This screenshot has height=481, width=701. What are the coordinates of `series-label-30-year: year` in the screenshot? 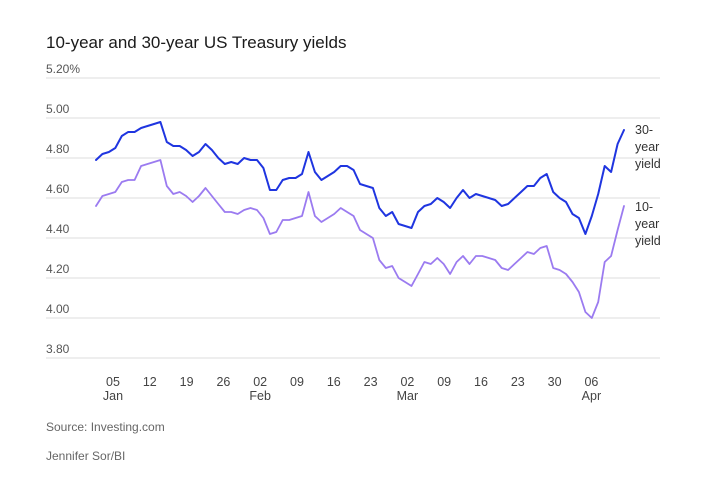 It's located at (647, 147).